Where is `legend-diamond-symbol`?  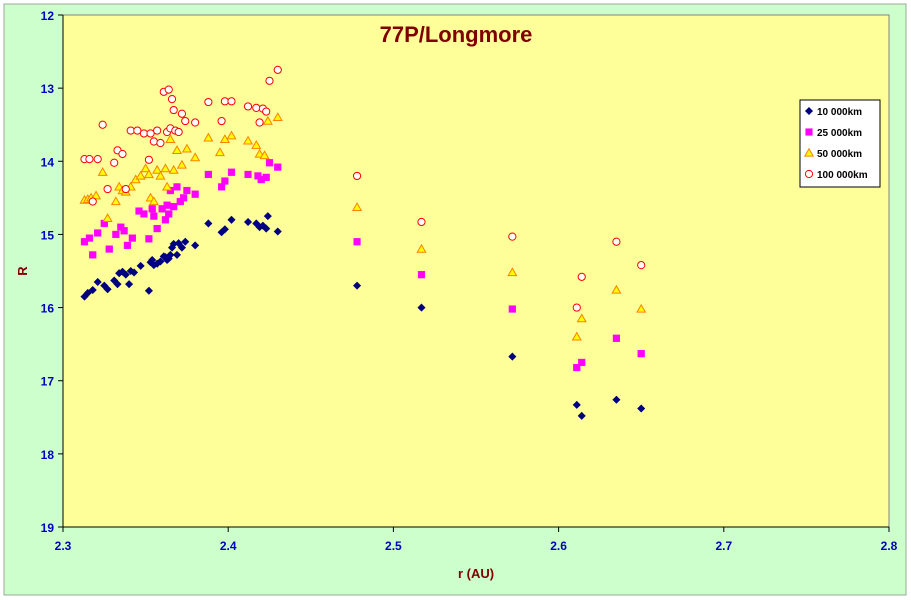 legend-diamond-symbol is located at coordinates (809, 111).